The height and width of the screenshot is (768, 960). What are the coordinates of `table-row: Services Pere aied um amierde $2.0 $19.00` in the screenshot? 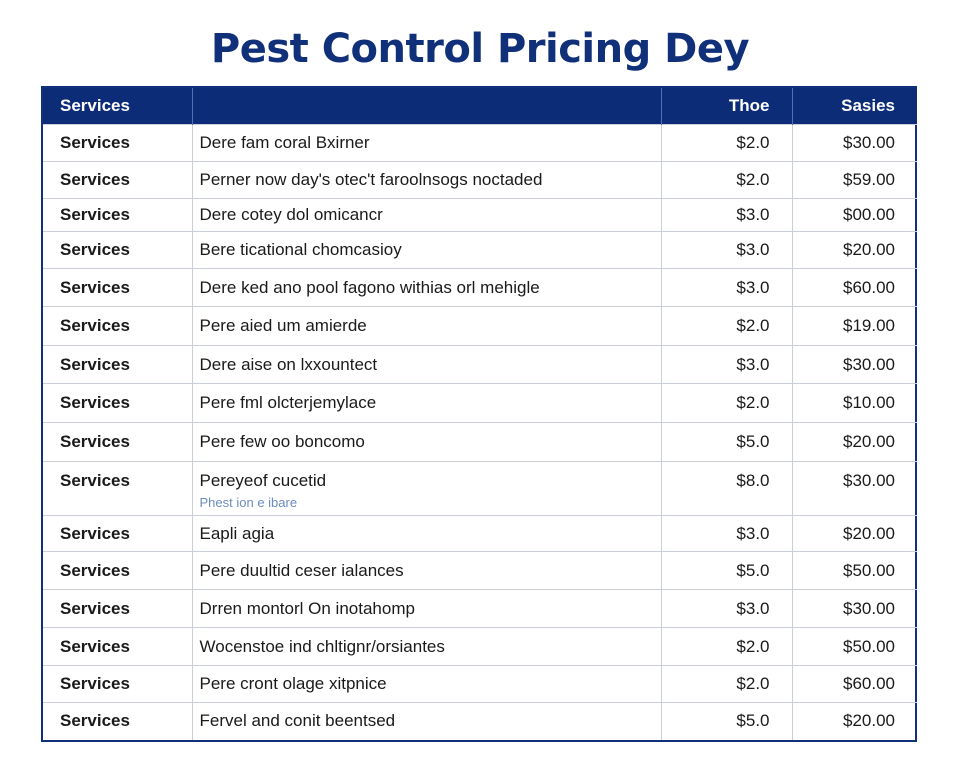 It's located at (480, 326).